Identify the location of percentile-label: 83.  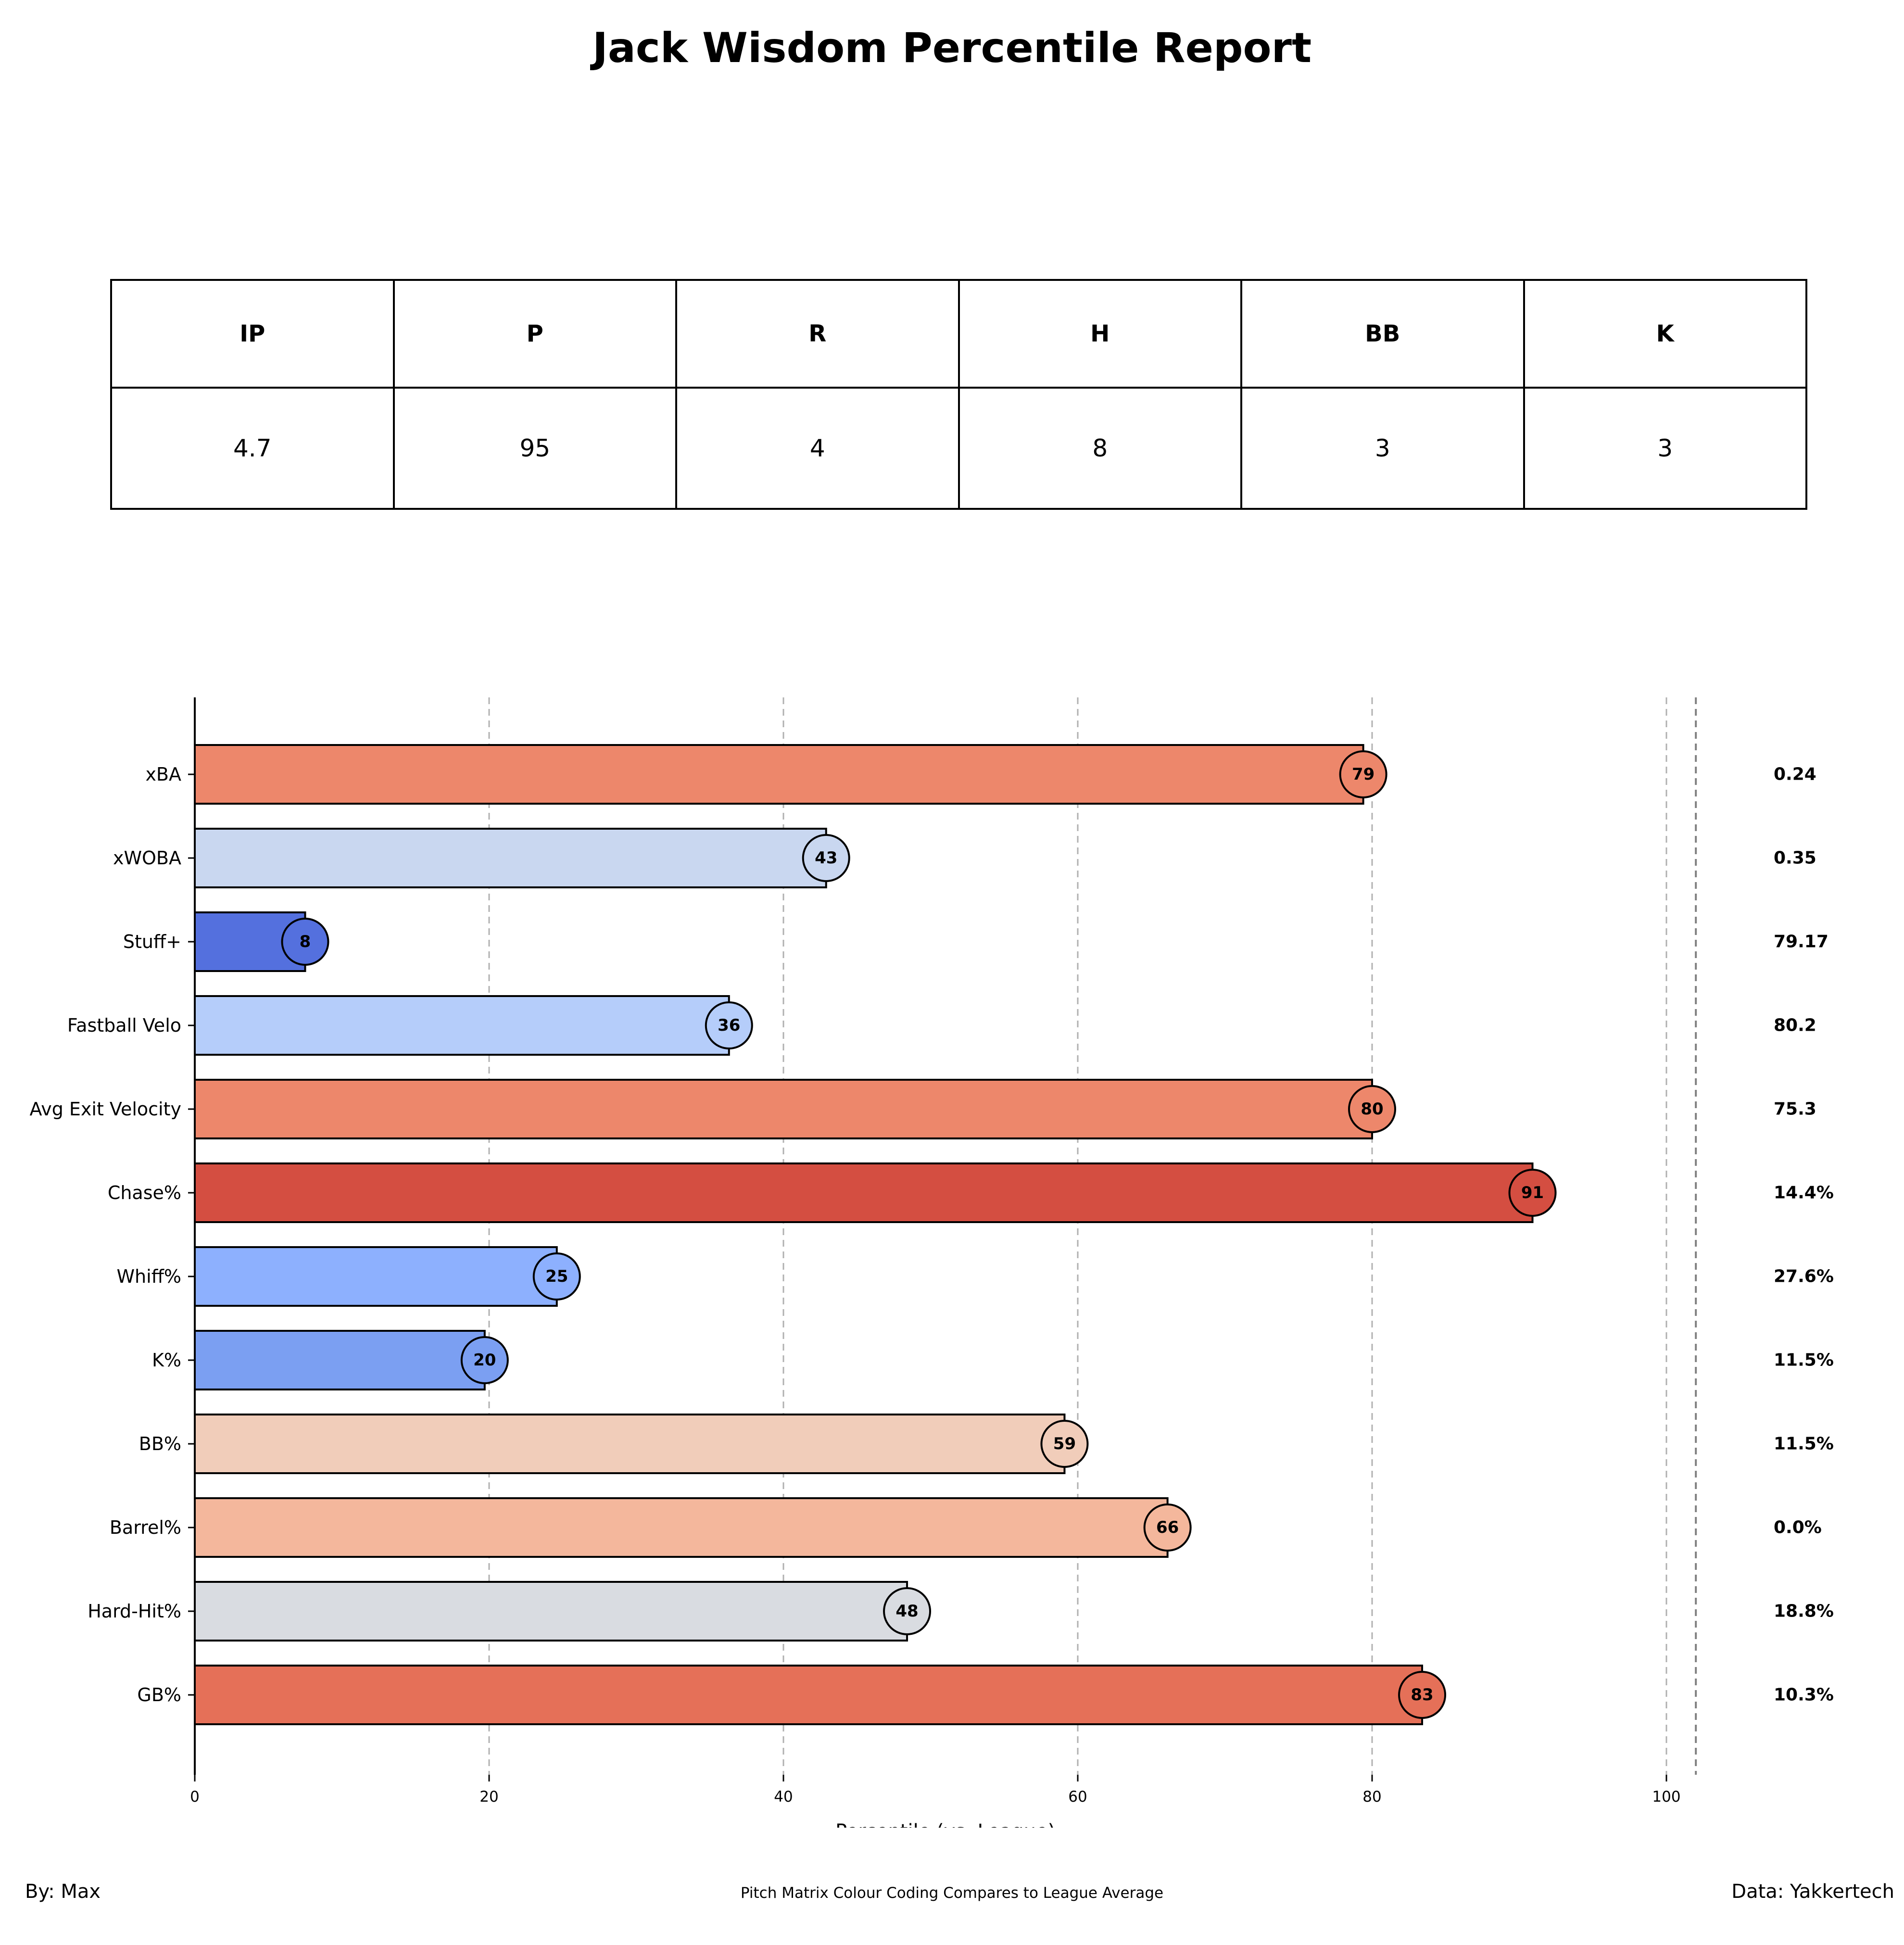
(1422, 1695).